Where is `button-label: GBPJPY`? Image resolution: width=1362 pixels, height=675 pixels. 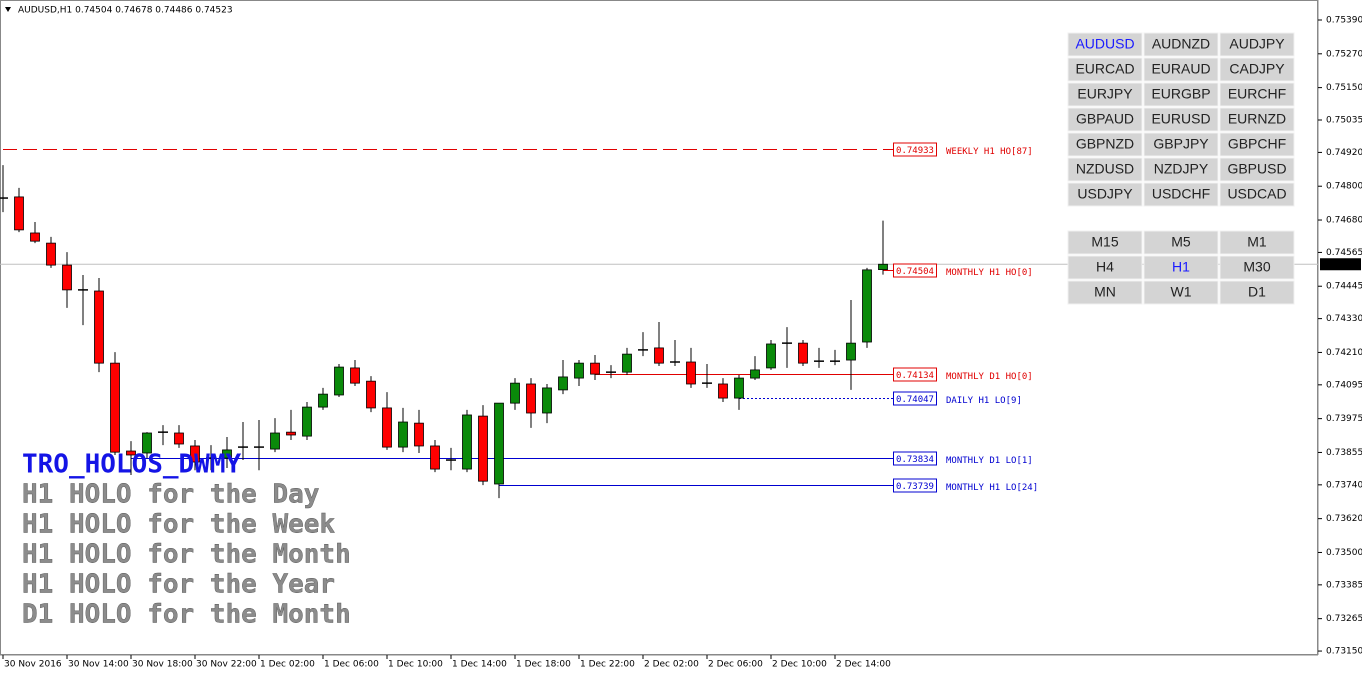
button-label: GBPJPY is located at coordinates (1181, 144).